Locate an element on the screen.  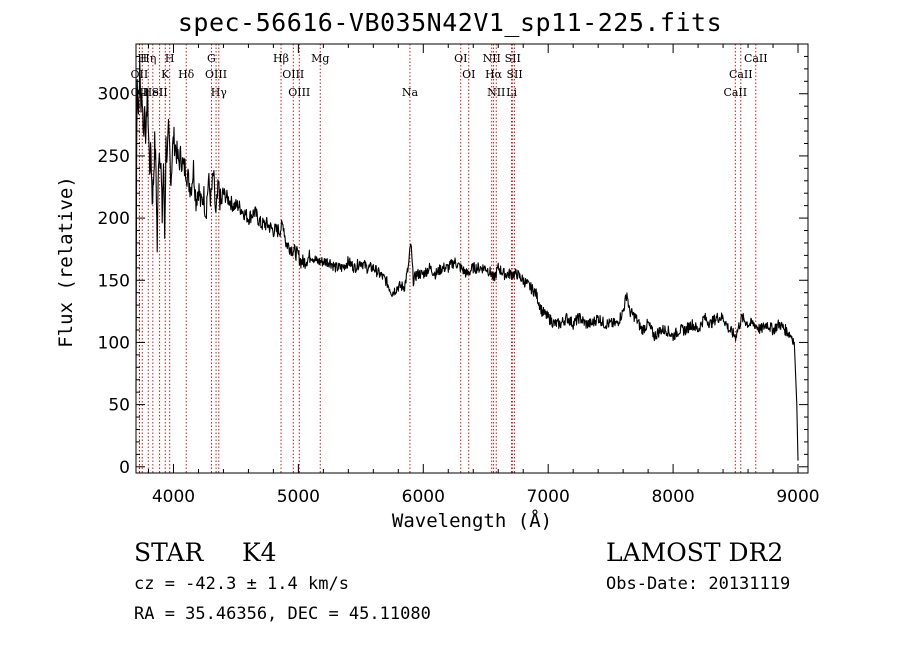
line-label-3: Hη is located at coordinates (148, 58).